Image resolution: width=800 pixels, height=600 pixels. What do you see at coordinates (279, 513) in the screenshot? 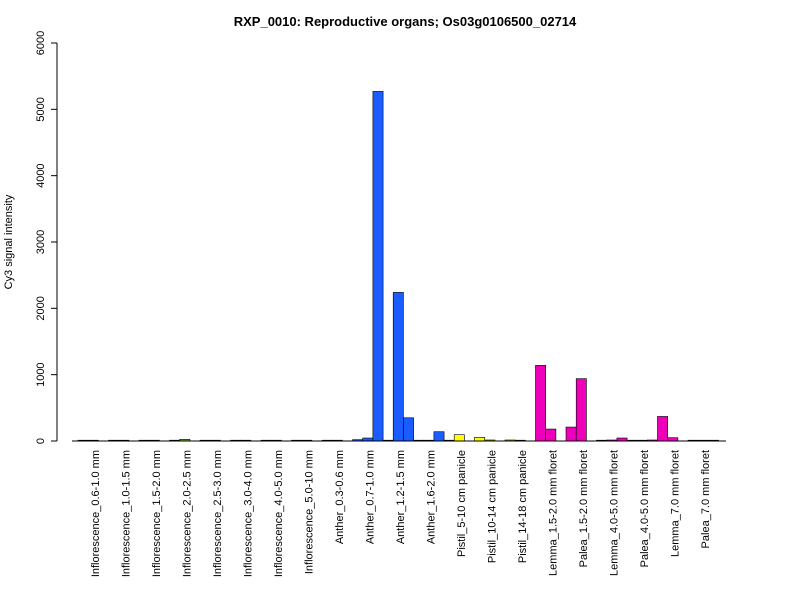
I see `x-tick-label: Inflorescence_4.0-5.0 mm` at bounding box center [279, 513].